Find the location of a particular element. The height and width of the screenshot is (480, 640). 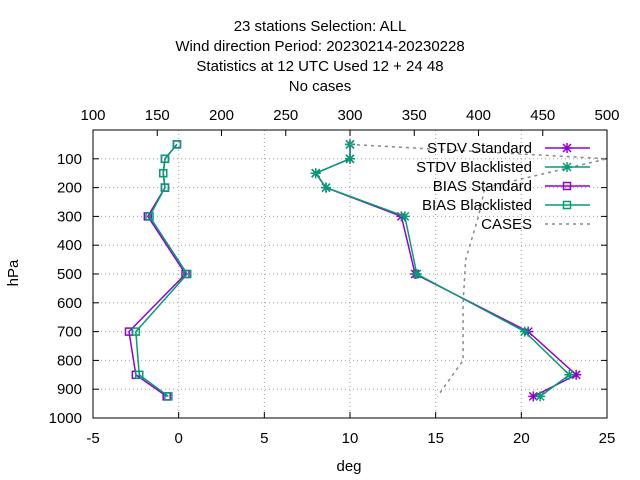

legend-label: STDV Blacklisted is located at coordinates (474, 167).